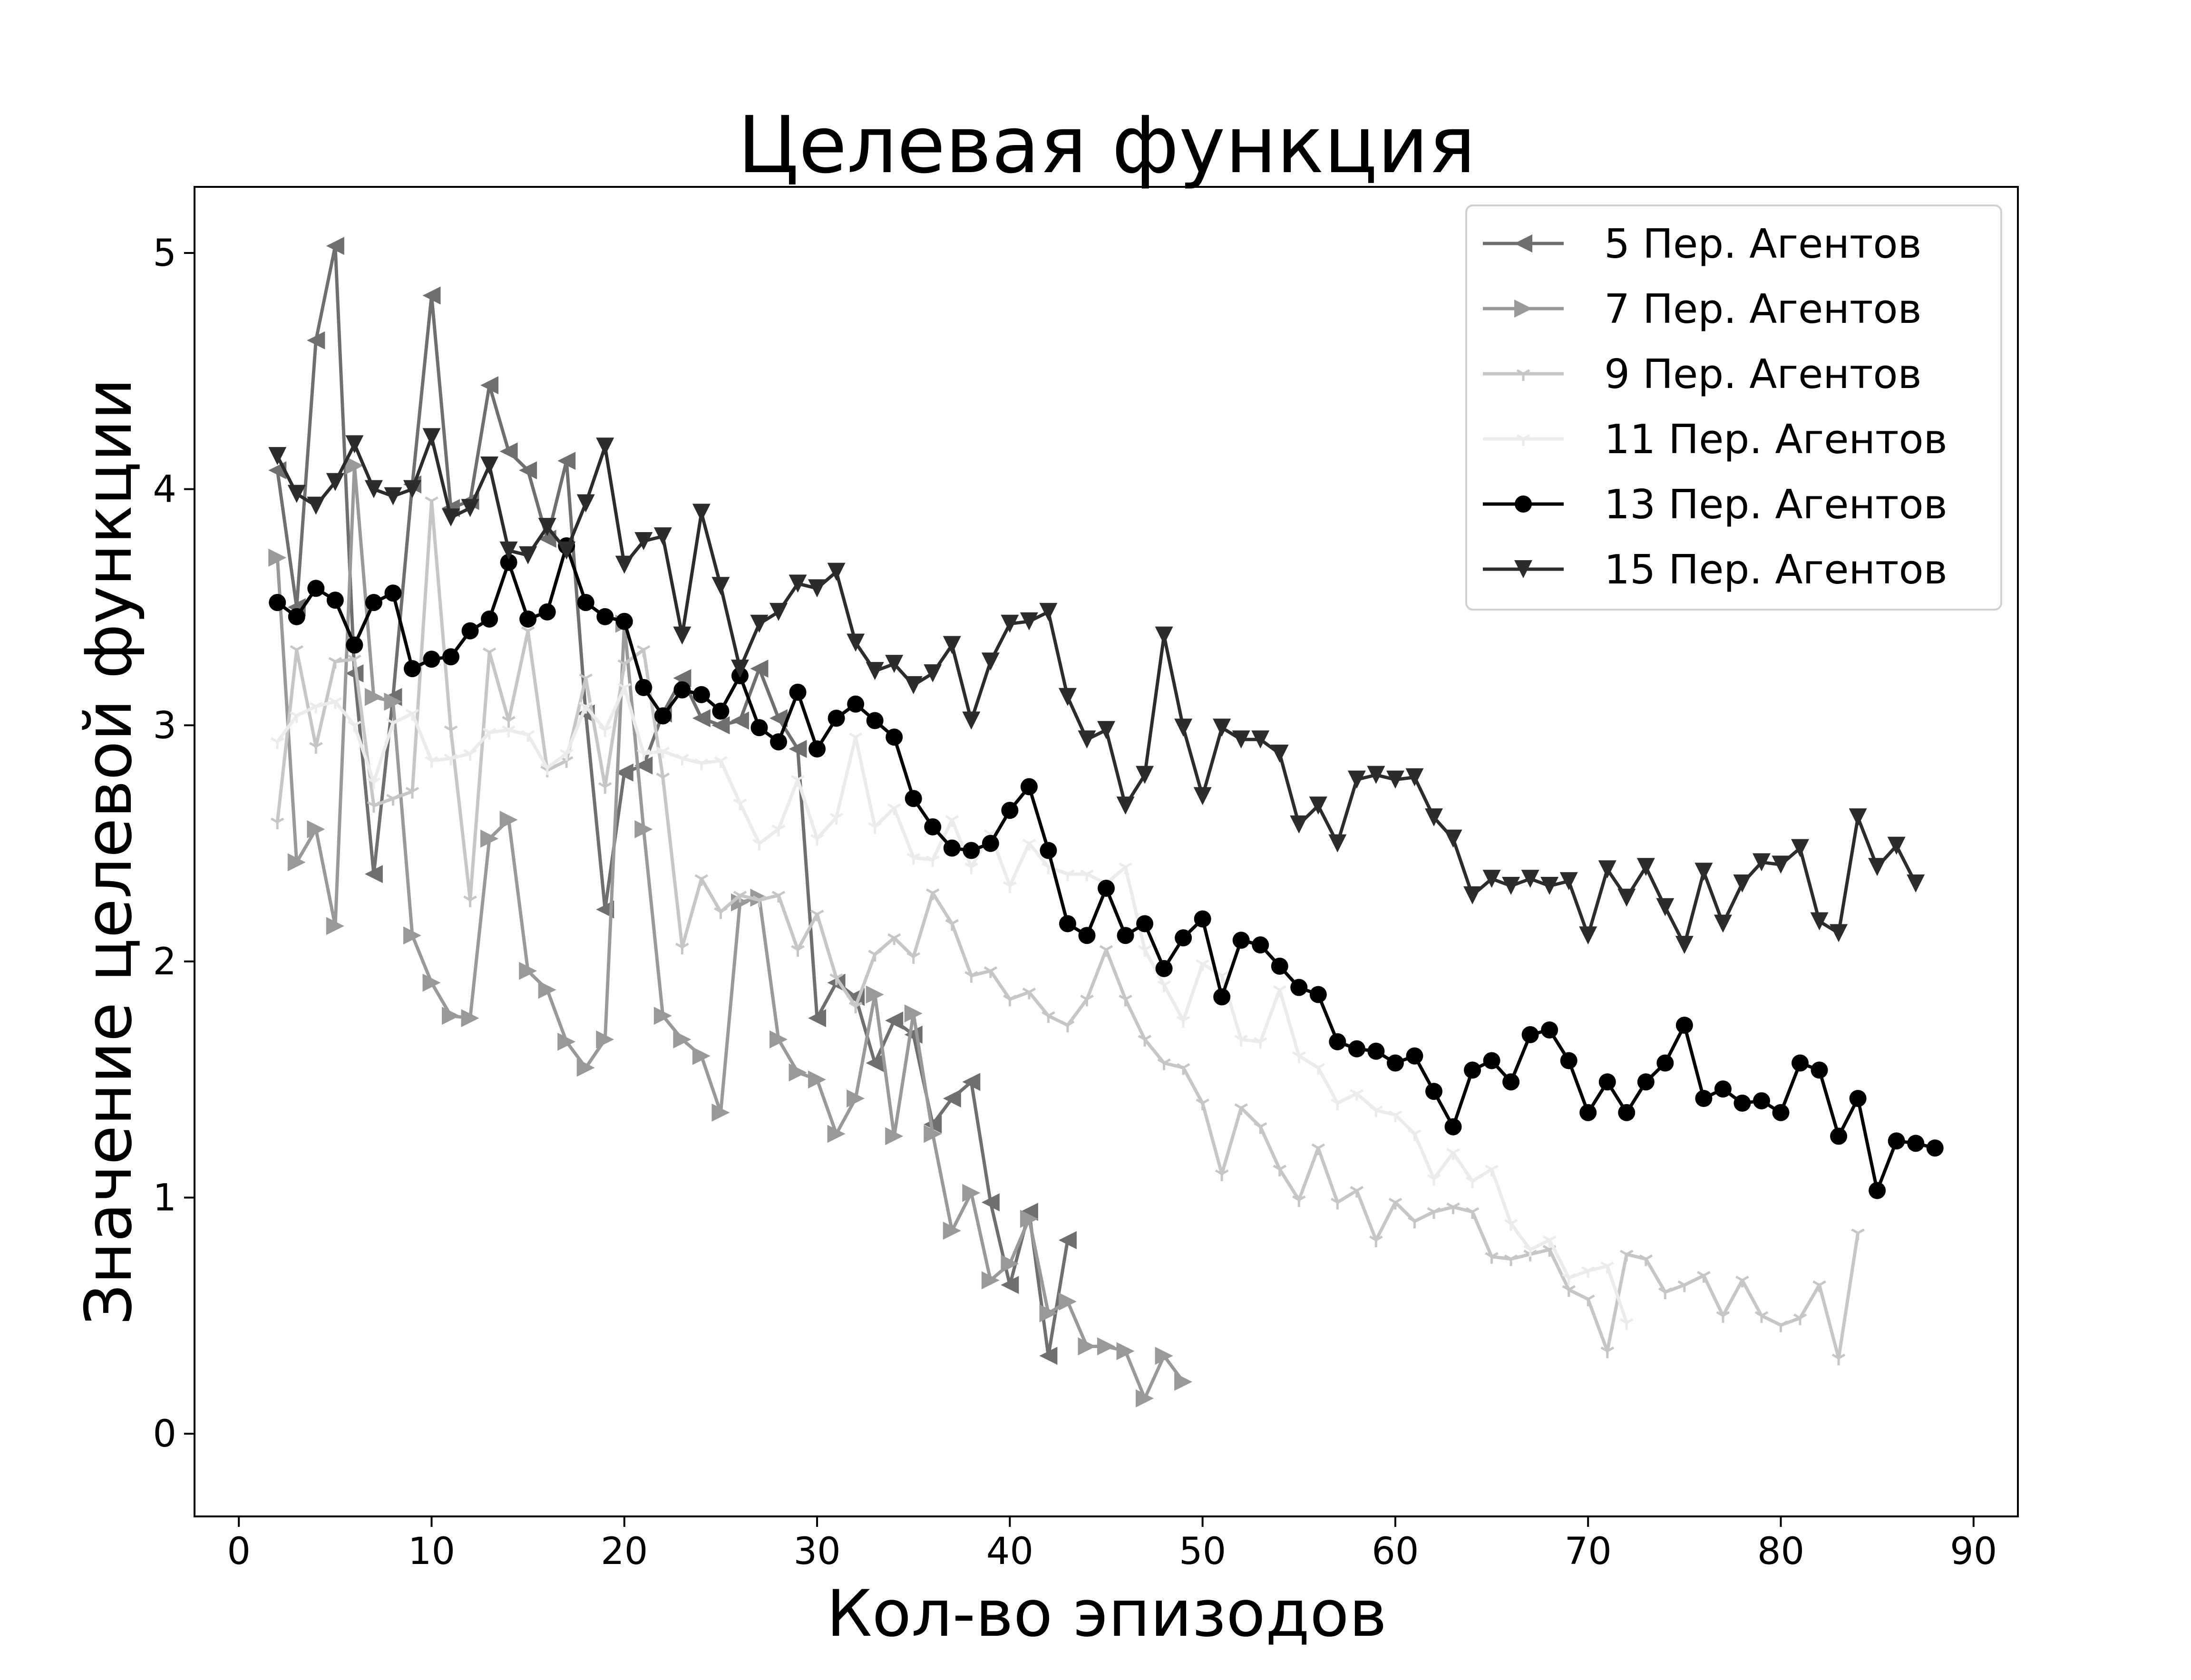  I want to click on legend-label: 15 Пер. Агентов, so click(1776, 569).